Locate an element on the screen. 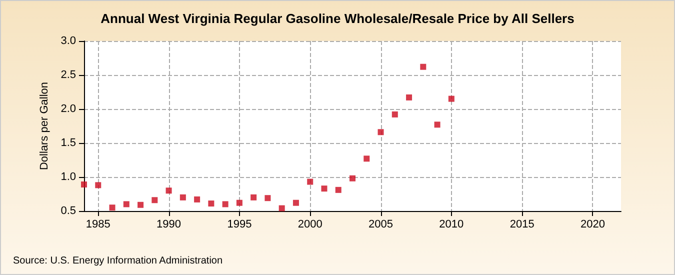 This screenshot has width=675, height=275. x-tick-label: 2020 is located at coordinates (592, 224).